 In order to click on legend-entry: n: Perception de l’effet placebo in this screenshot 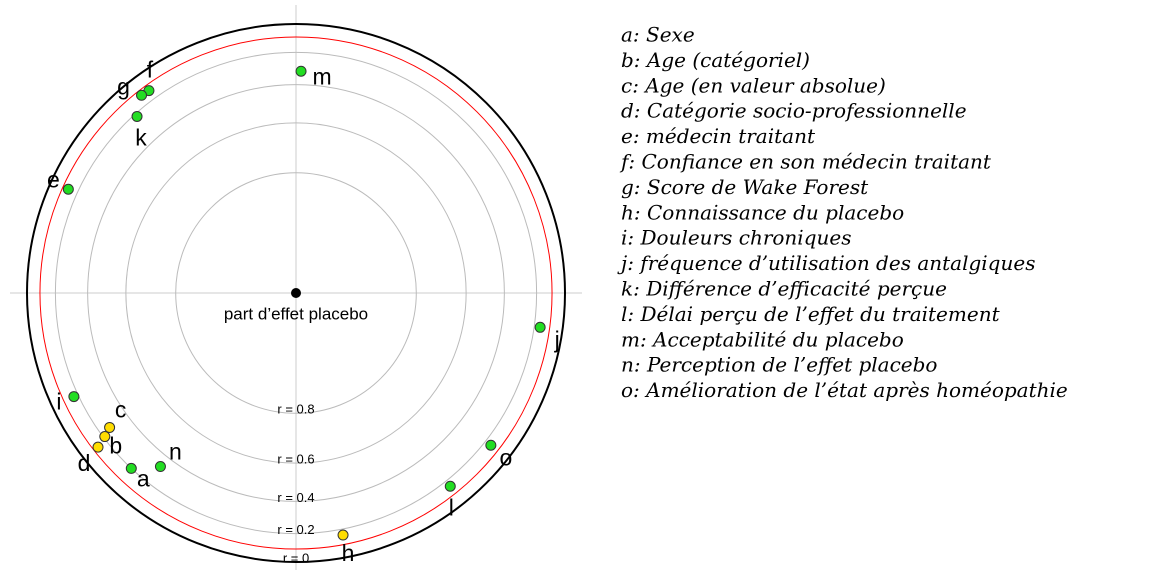, I will do `click(779, 365)`.